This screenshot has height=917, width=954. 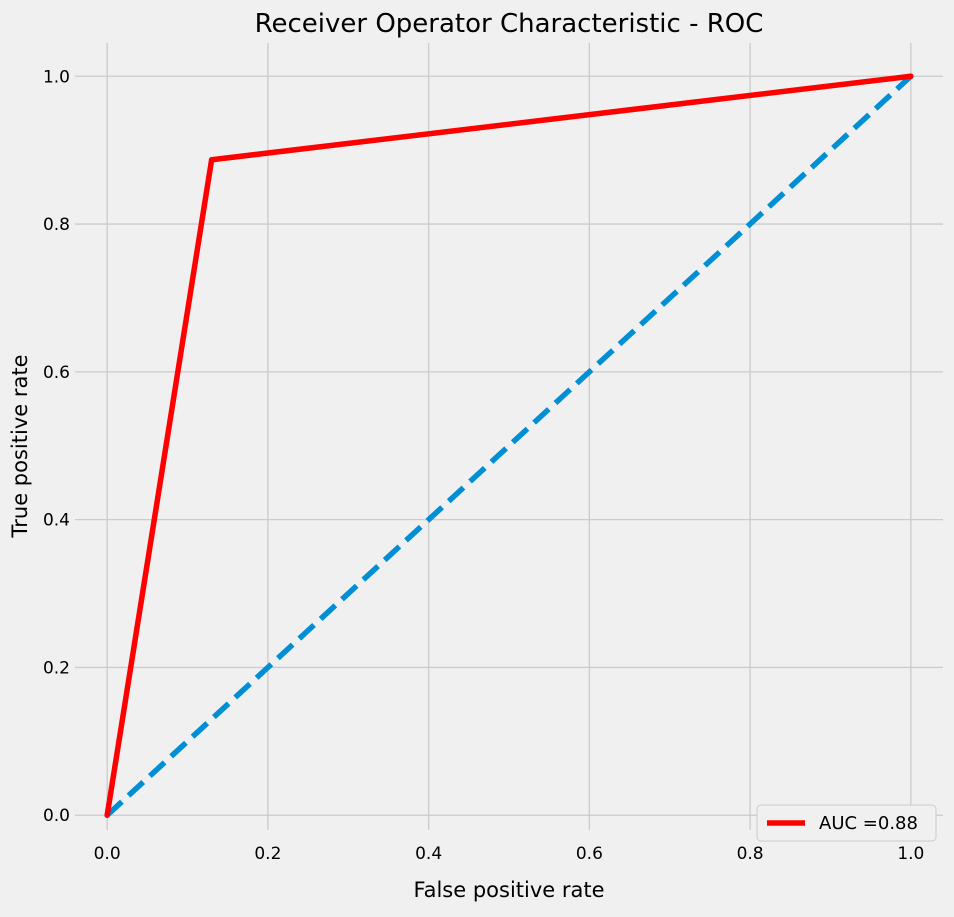 I want to click on x-axis-label: False positive rate, so click(x=508, y=890).